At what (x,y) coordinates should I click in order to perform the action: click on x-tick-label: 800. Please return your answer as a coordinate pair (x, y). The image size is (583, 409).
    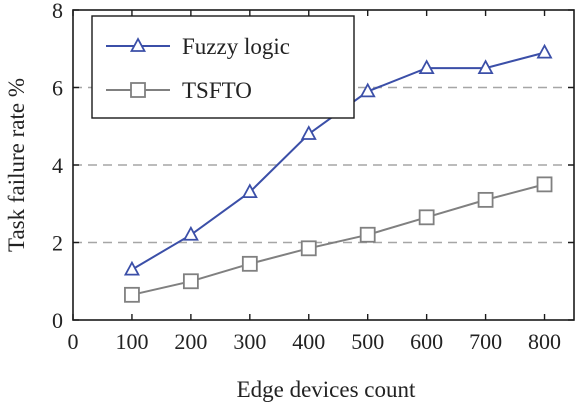
    Looking at the image, I should click on (544, 341).